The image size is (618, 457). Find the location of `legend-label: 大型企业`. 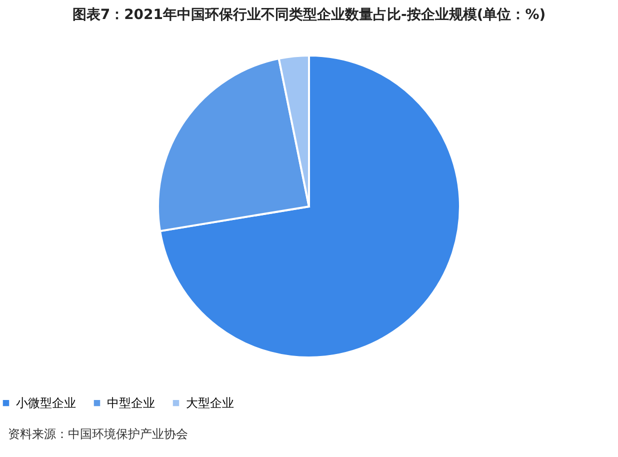

legend-label: 大型企业 is located at coordinates (210, 403).